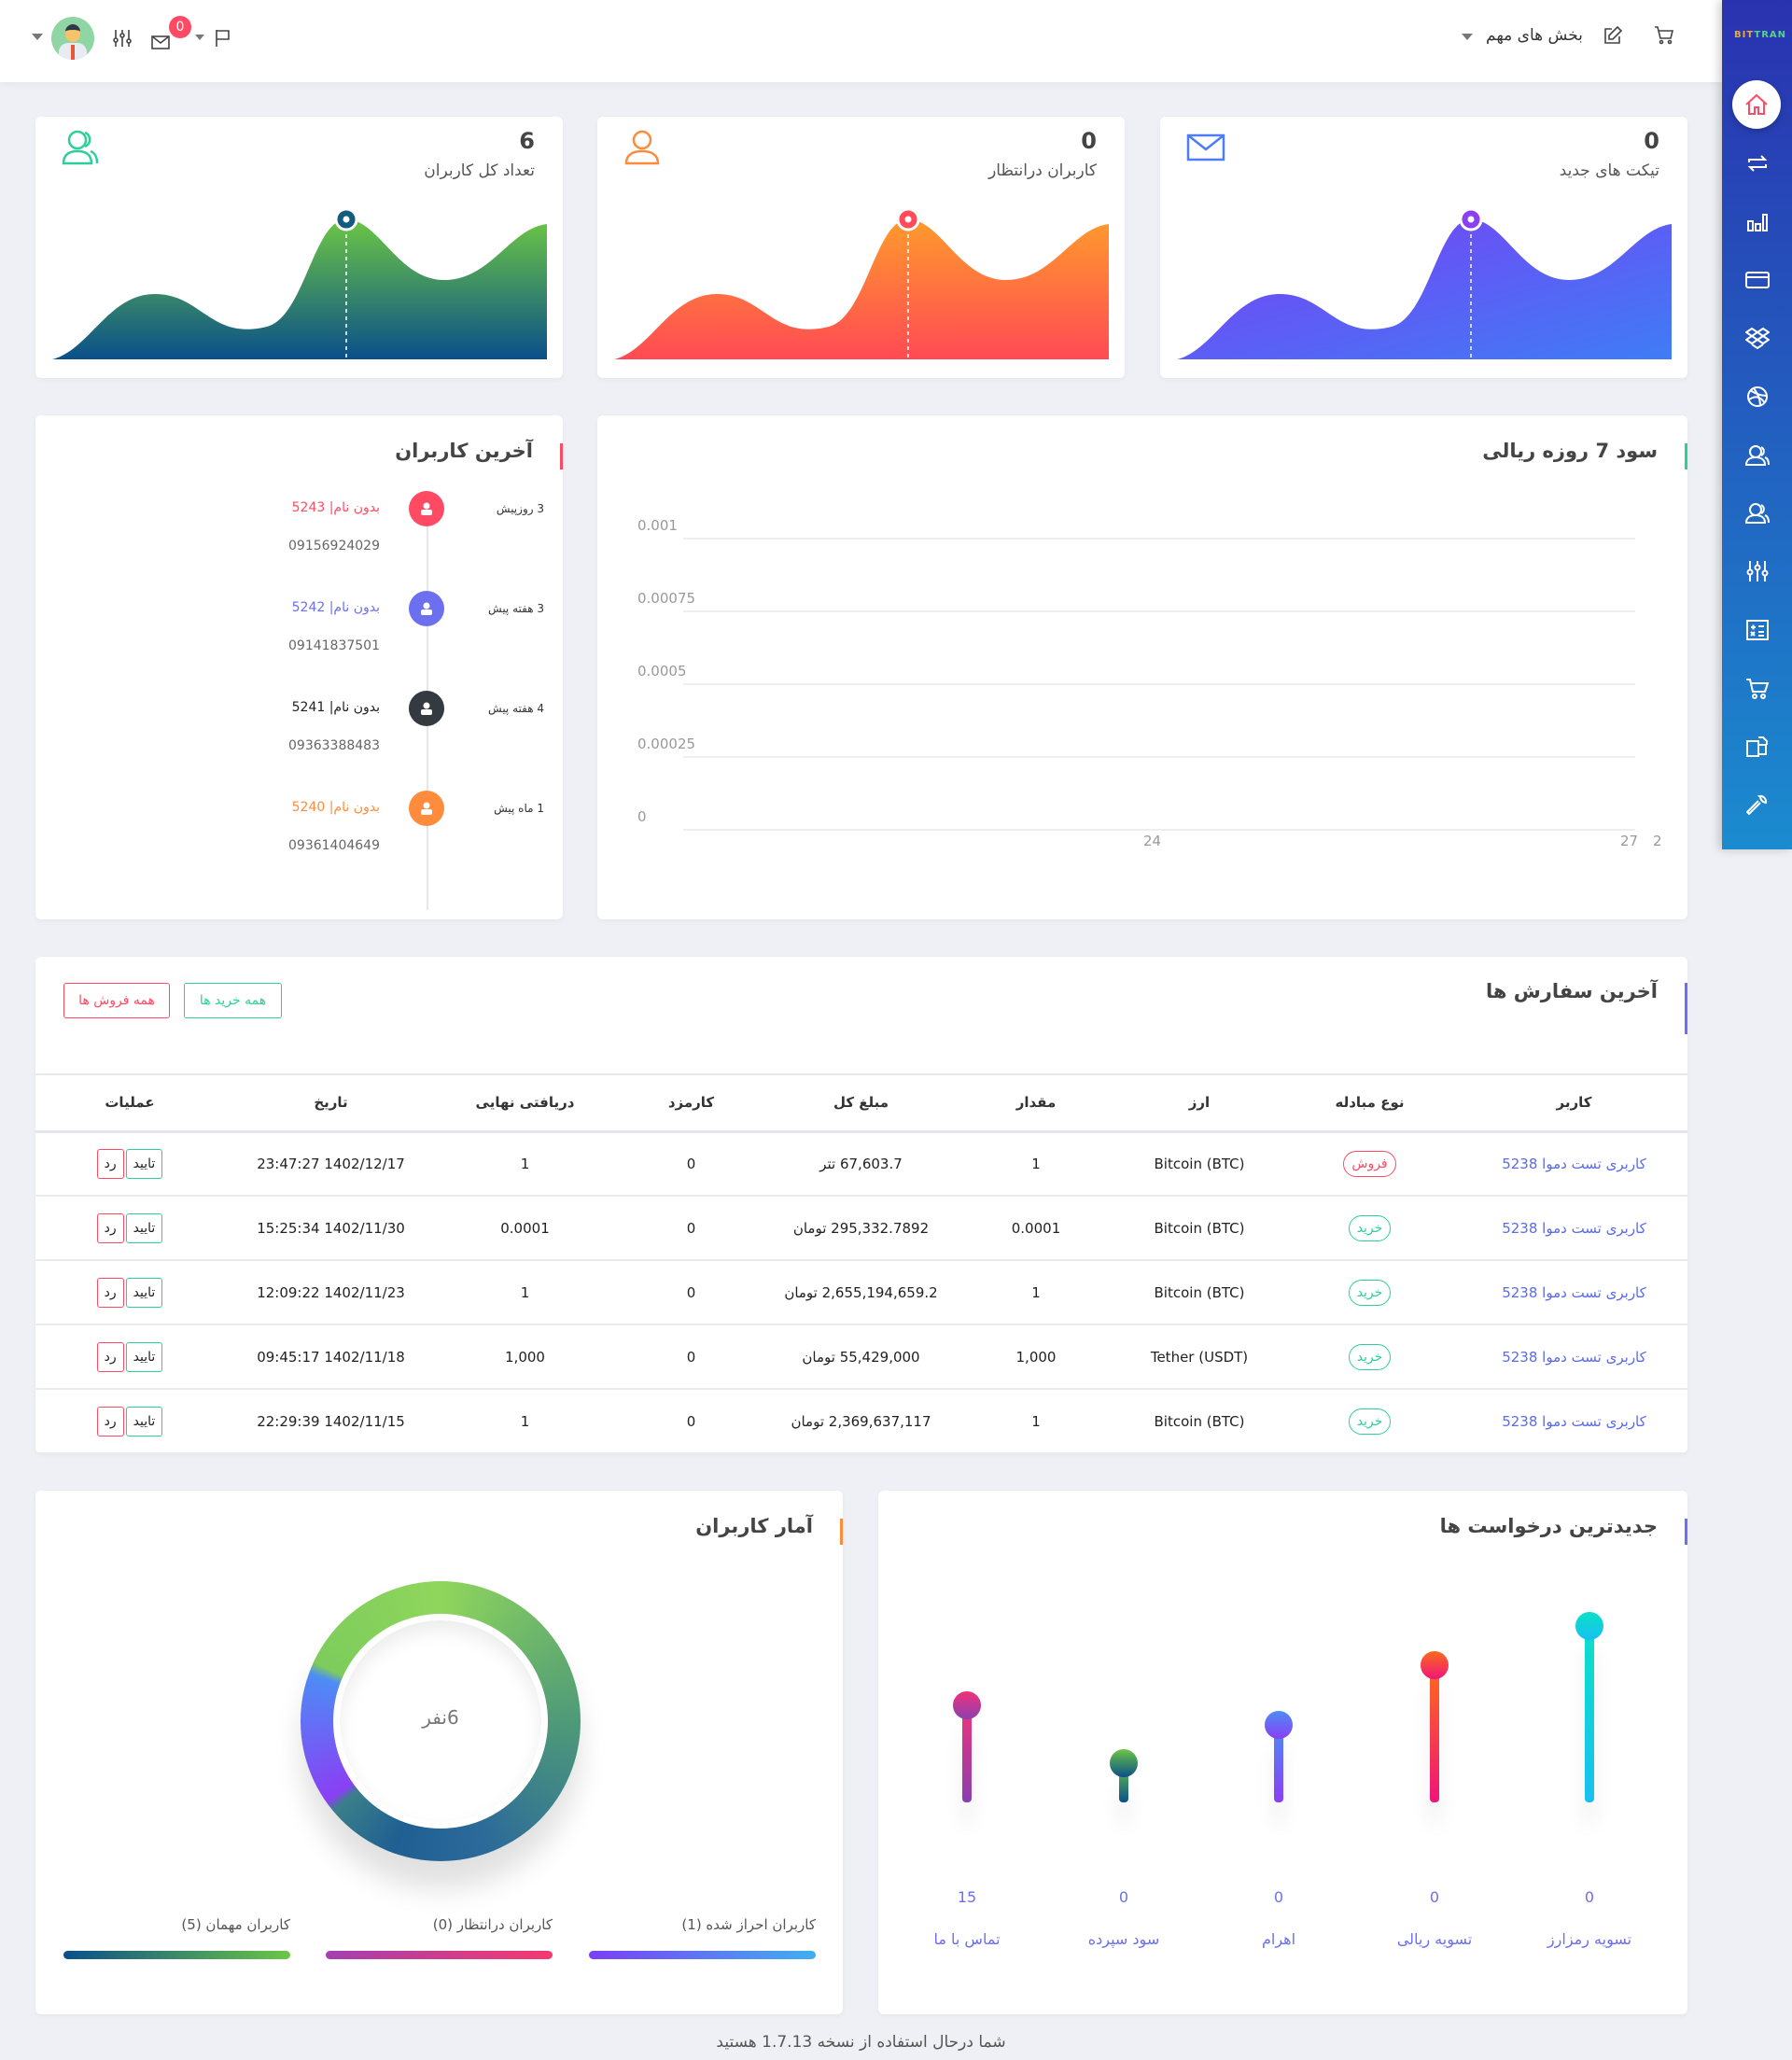  What do you see at coordinates (335, 607) in the screenshot?
I see `user-name-link: بدون نام| 5242` at bounding box center [335, 607].